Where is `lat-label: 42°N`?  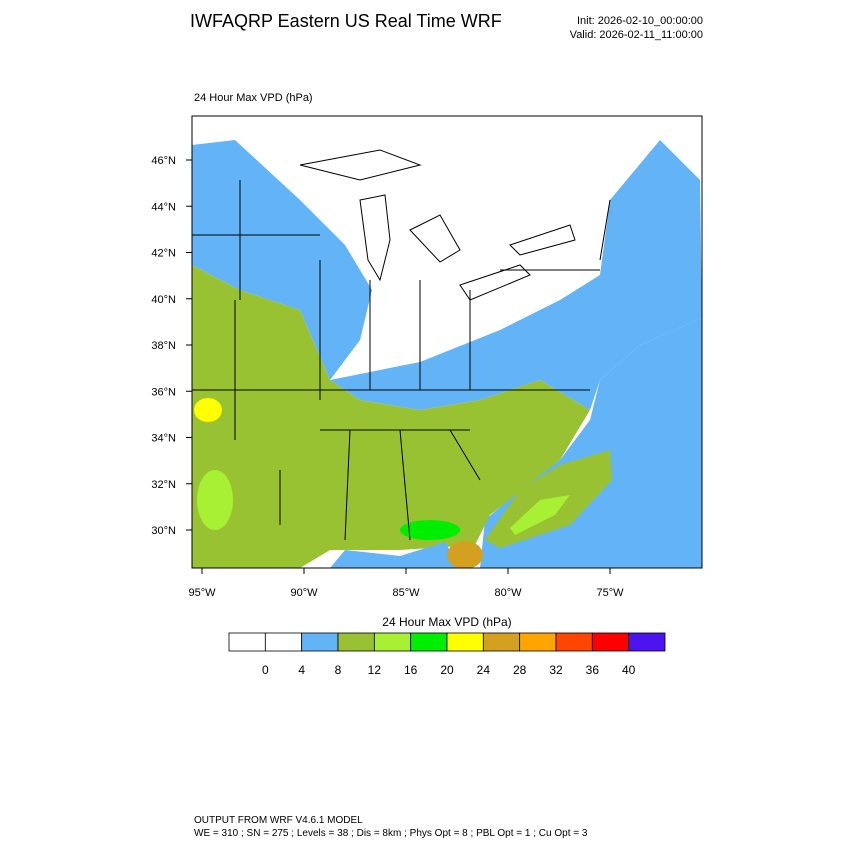 lat-label: 42°N is located at coordinates (163, 254).